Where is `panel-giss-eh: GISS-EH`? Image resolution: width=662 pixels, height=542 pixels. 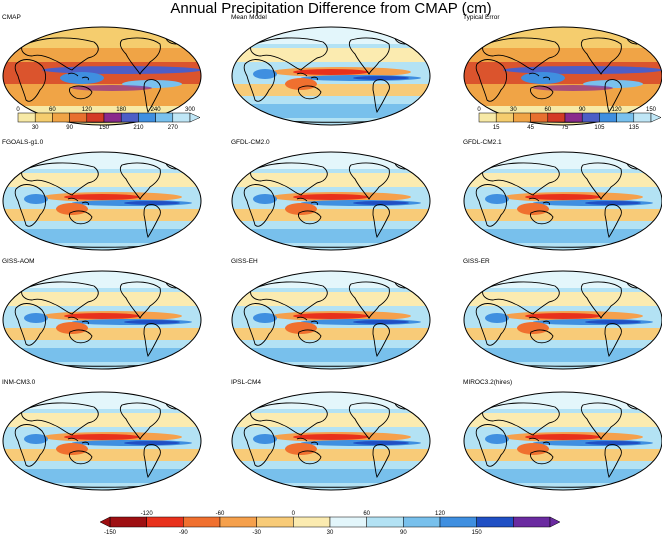 panel-giss-eh: GISS-EH is located at coordinates (331, 314).